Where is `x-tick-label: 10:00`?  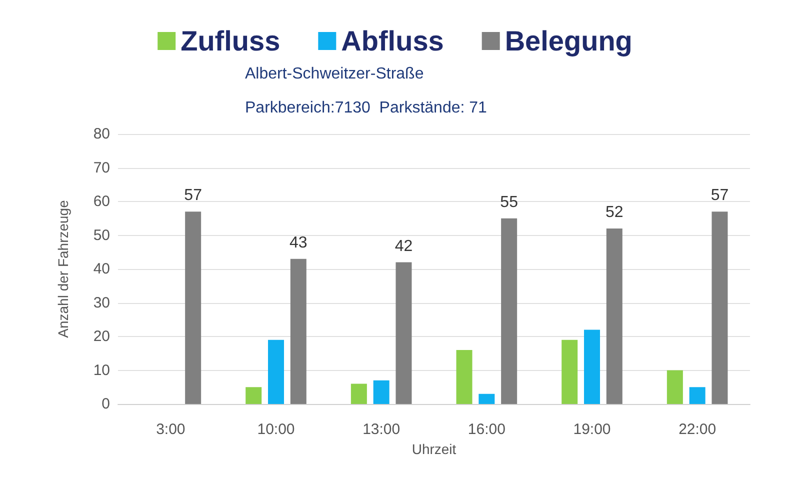 x-tick-label: 10:00 is located at coordinates (276, 429).